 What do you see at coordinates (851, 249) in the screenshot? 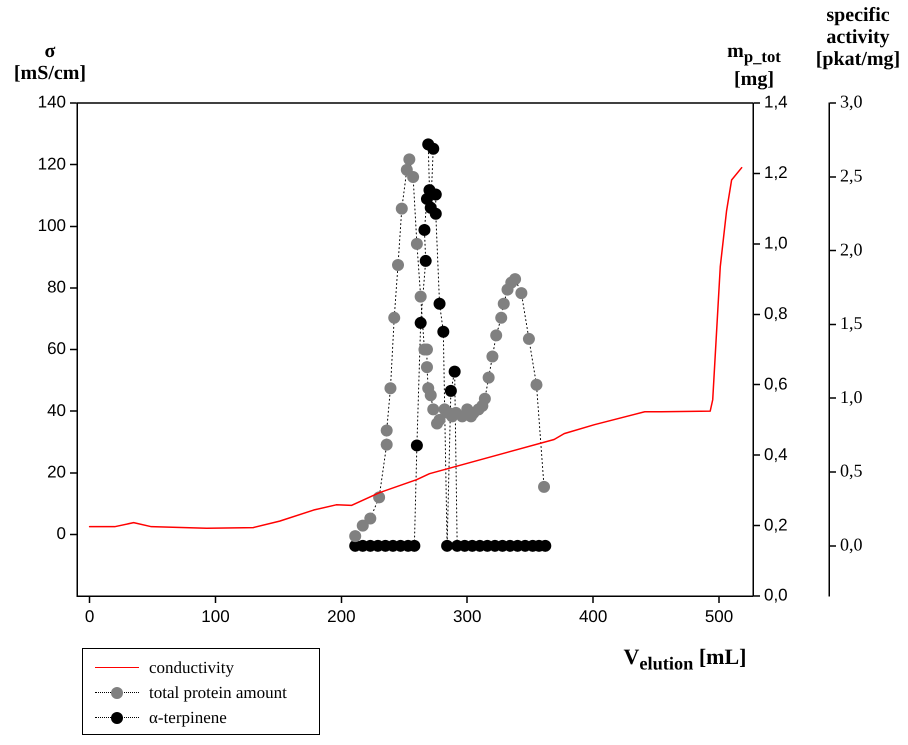
I see `y3-tick-label: 2,0` at bounding box center [851, 249].